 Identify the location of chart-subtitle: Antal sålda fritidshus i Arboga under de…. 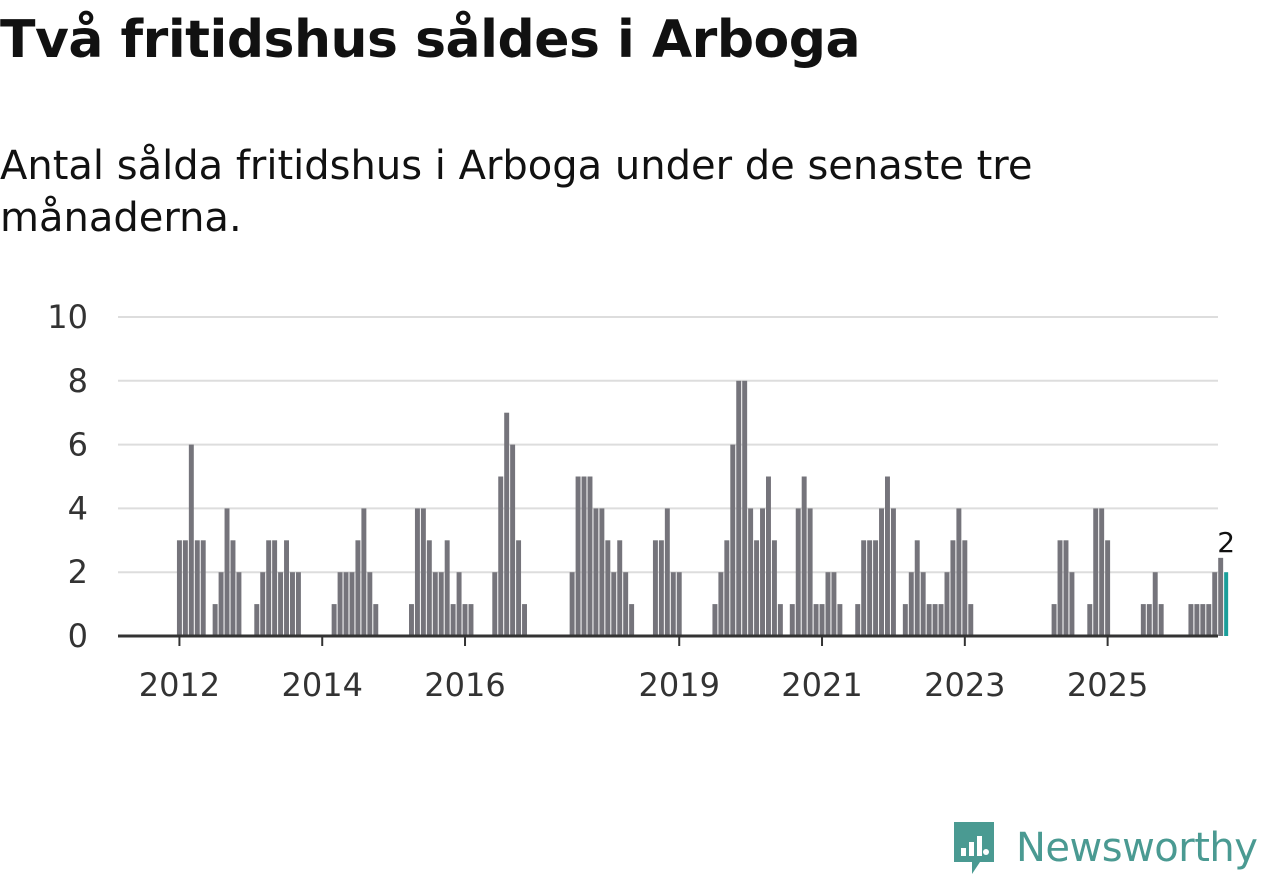
(516, 192).